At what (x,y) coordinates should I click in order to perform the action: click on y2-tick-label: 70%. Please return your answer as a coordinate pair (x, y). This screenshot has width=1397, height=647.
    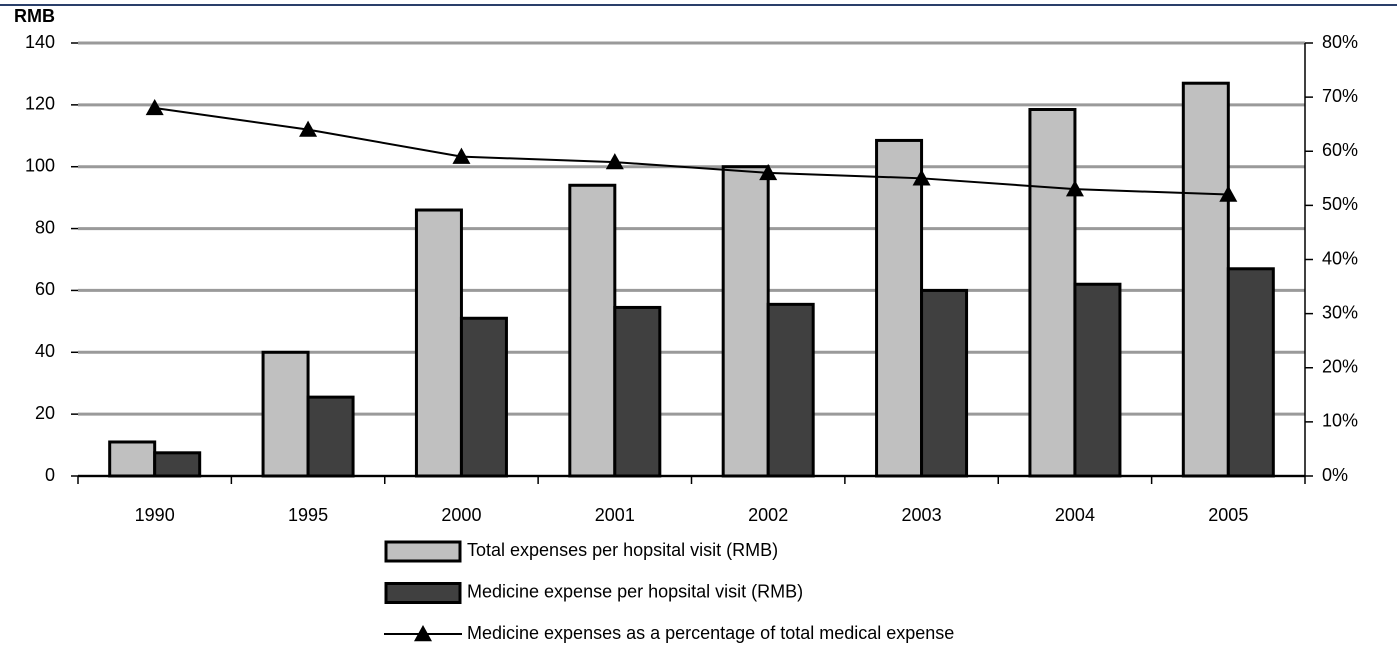
    Looking at the image, I should click on (1340, 96).